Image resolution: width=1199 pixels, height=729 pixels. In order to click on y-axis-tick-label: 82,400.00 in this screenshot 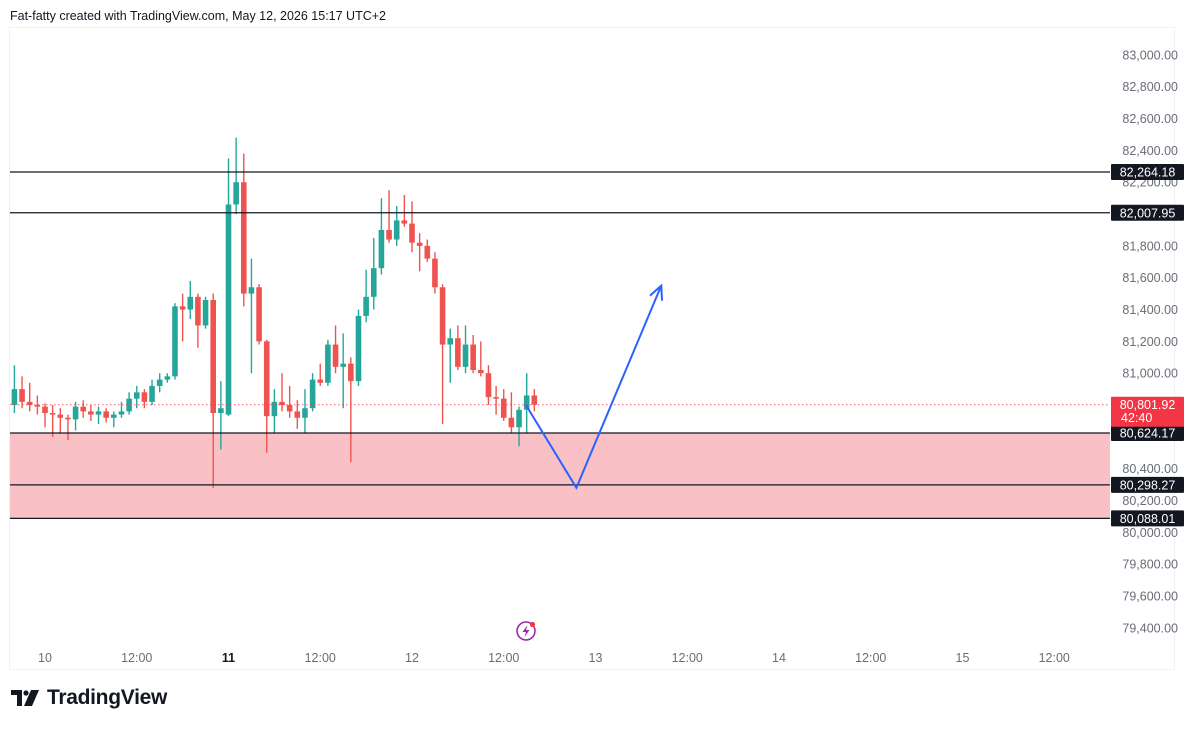, I will do `click(1150, 151)`.